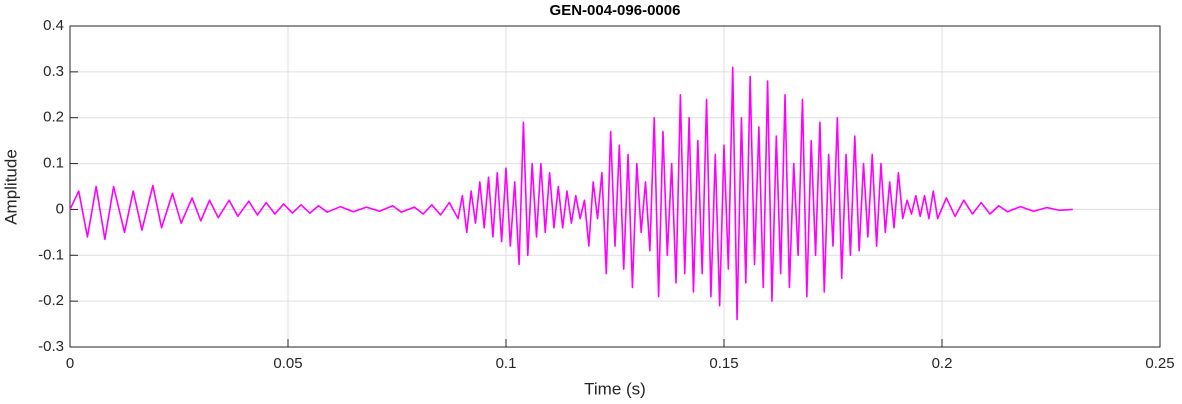 The height and width of the screenshot is (404, 1182). What do you see at coordinates (287, 363) in the screenshot?
I see `x-tick-label: 0.05` at bounding box center [287, 363].